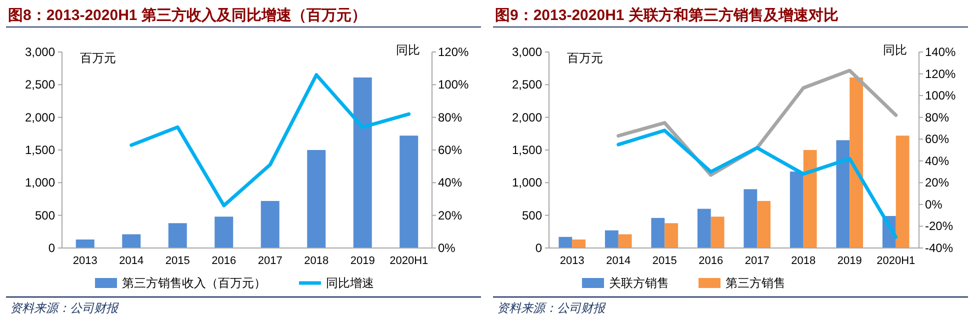  Describe the element at coordinates (187, 15) in the screenshot. I see `chart-title: 图8：2013-2020H1 第三方收入及同比增速（百万元）` at that location.